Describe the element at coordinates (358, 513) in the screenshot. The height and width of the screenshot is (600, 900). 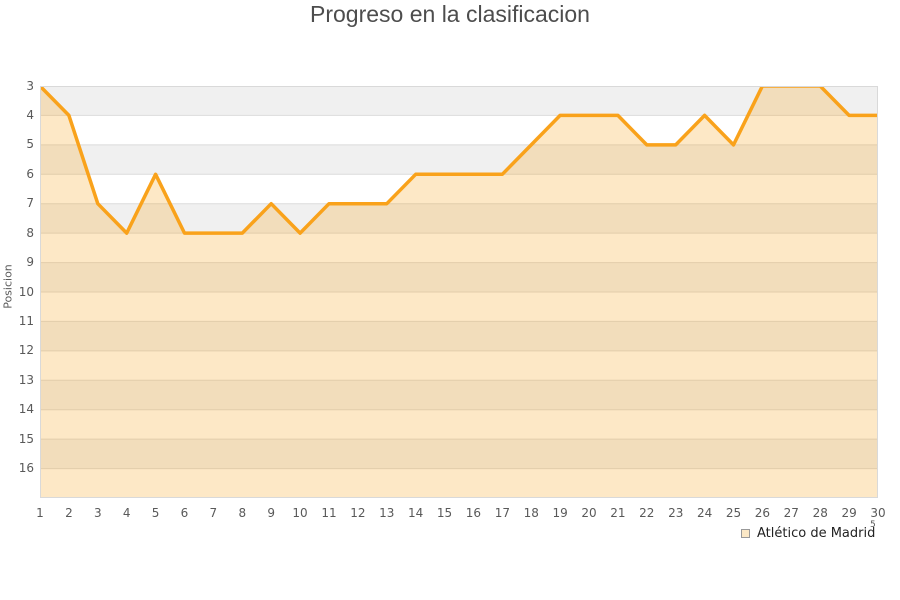
I see `x-tick-label: 12` at that location.